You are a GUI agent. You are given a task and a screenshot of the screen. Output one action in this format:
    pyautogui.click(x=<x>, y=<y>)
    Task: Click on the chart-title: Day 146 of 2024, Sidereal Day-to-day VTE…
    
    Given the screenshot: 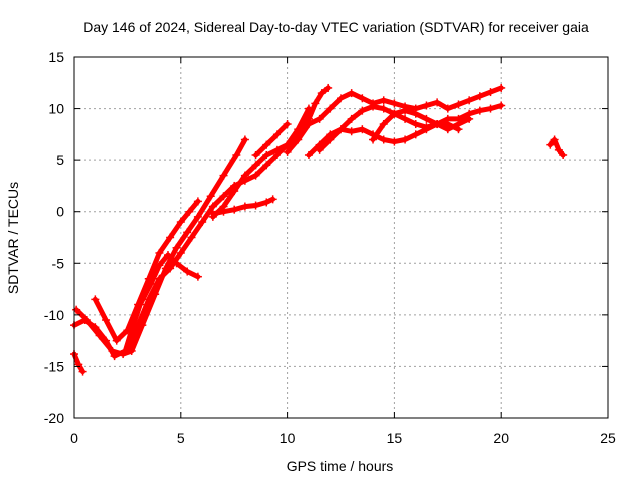 What is the action you would take?
    pyautogui.click(x=336, y=27)
    